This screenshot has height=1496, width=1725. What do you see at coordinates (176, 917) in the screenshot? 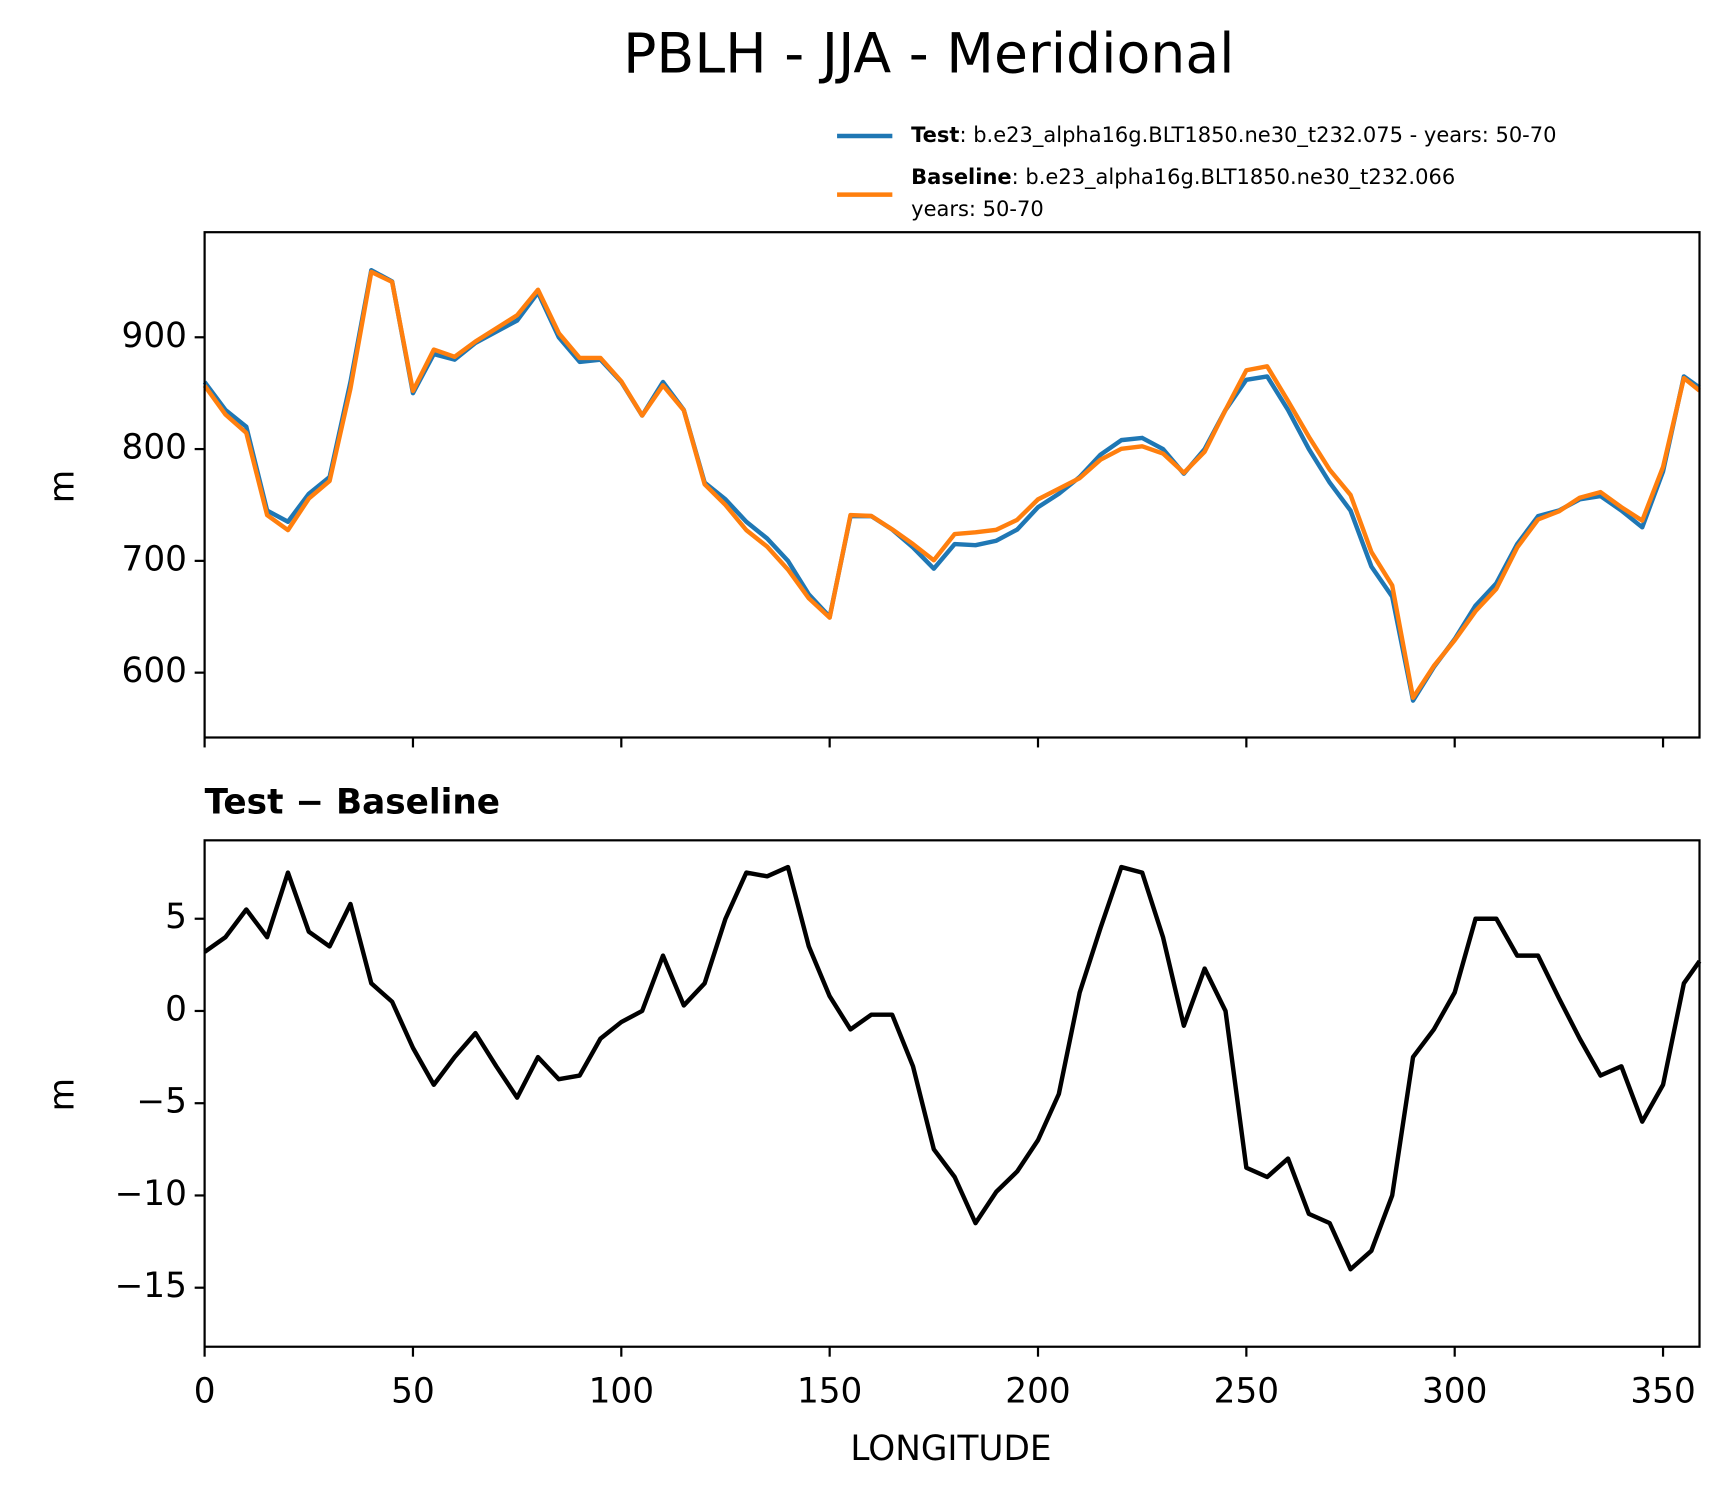
I see `y-tick-label: 5` at bounding box center [176, 917].